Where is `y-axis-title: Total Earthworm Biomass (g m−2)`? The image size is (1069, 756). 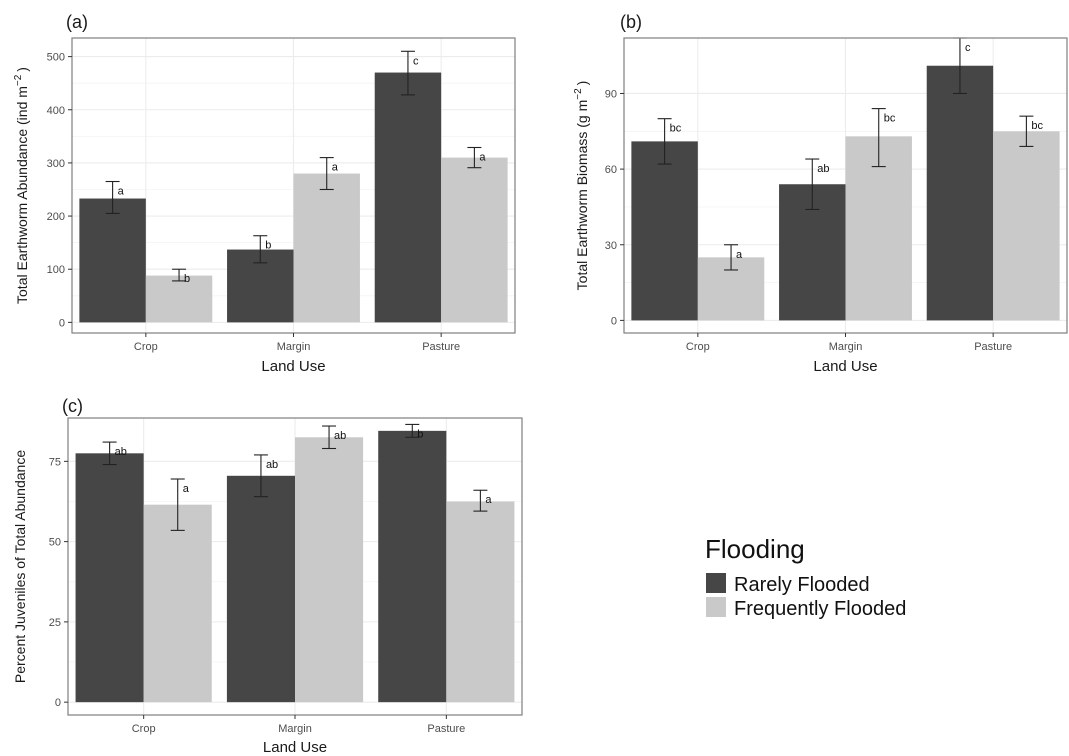 y-axis-title: Total Earthworm Biomass (g m−2) is located at coordinates (581, 186).